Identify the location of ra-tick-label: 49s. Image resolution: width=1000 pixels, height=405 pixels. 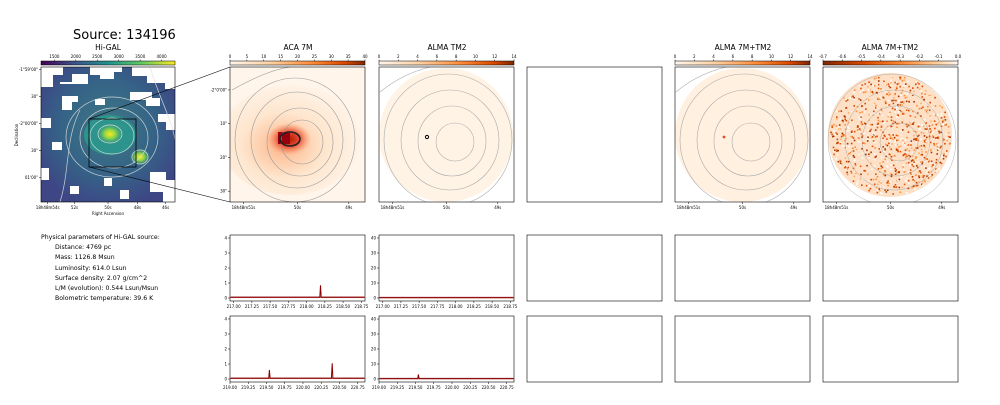
(941, 207).